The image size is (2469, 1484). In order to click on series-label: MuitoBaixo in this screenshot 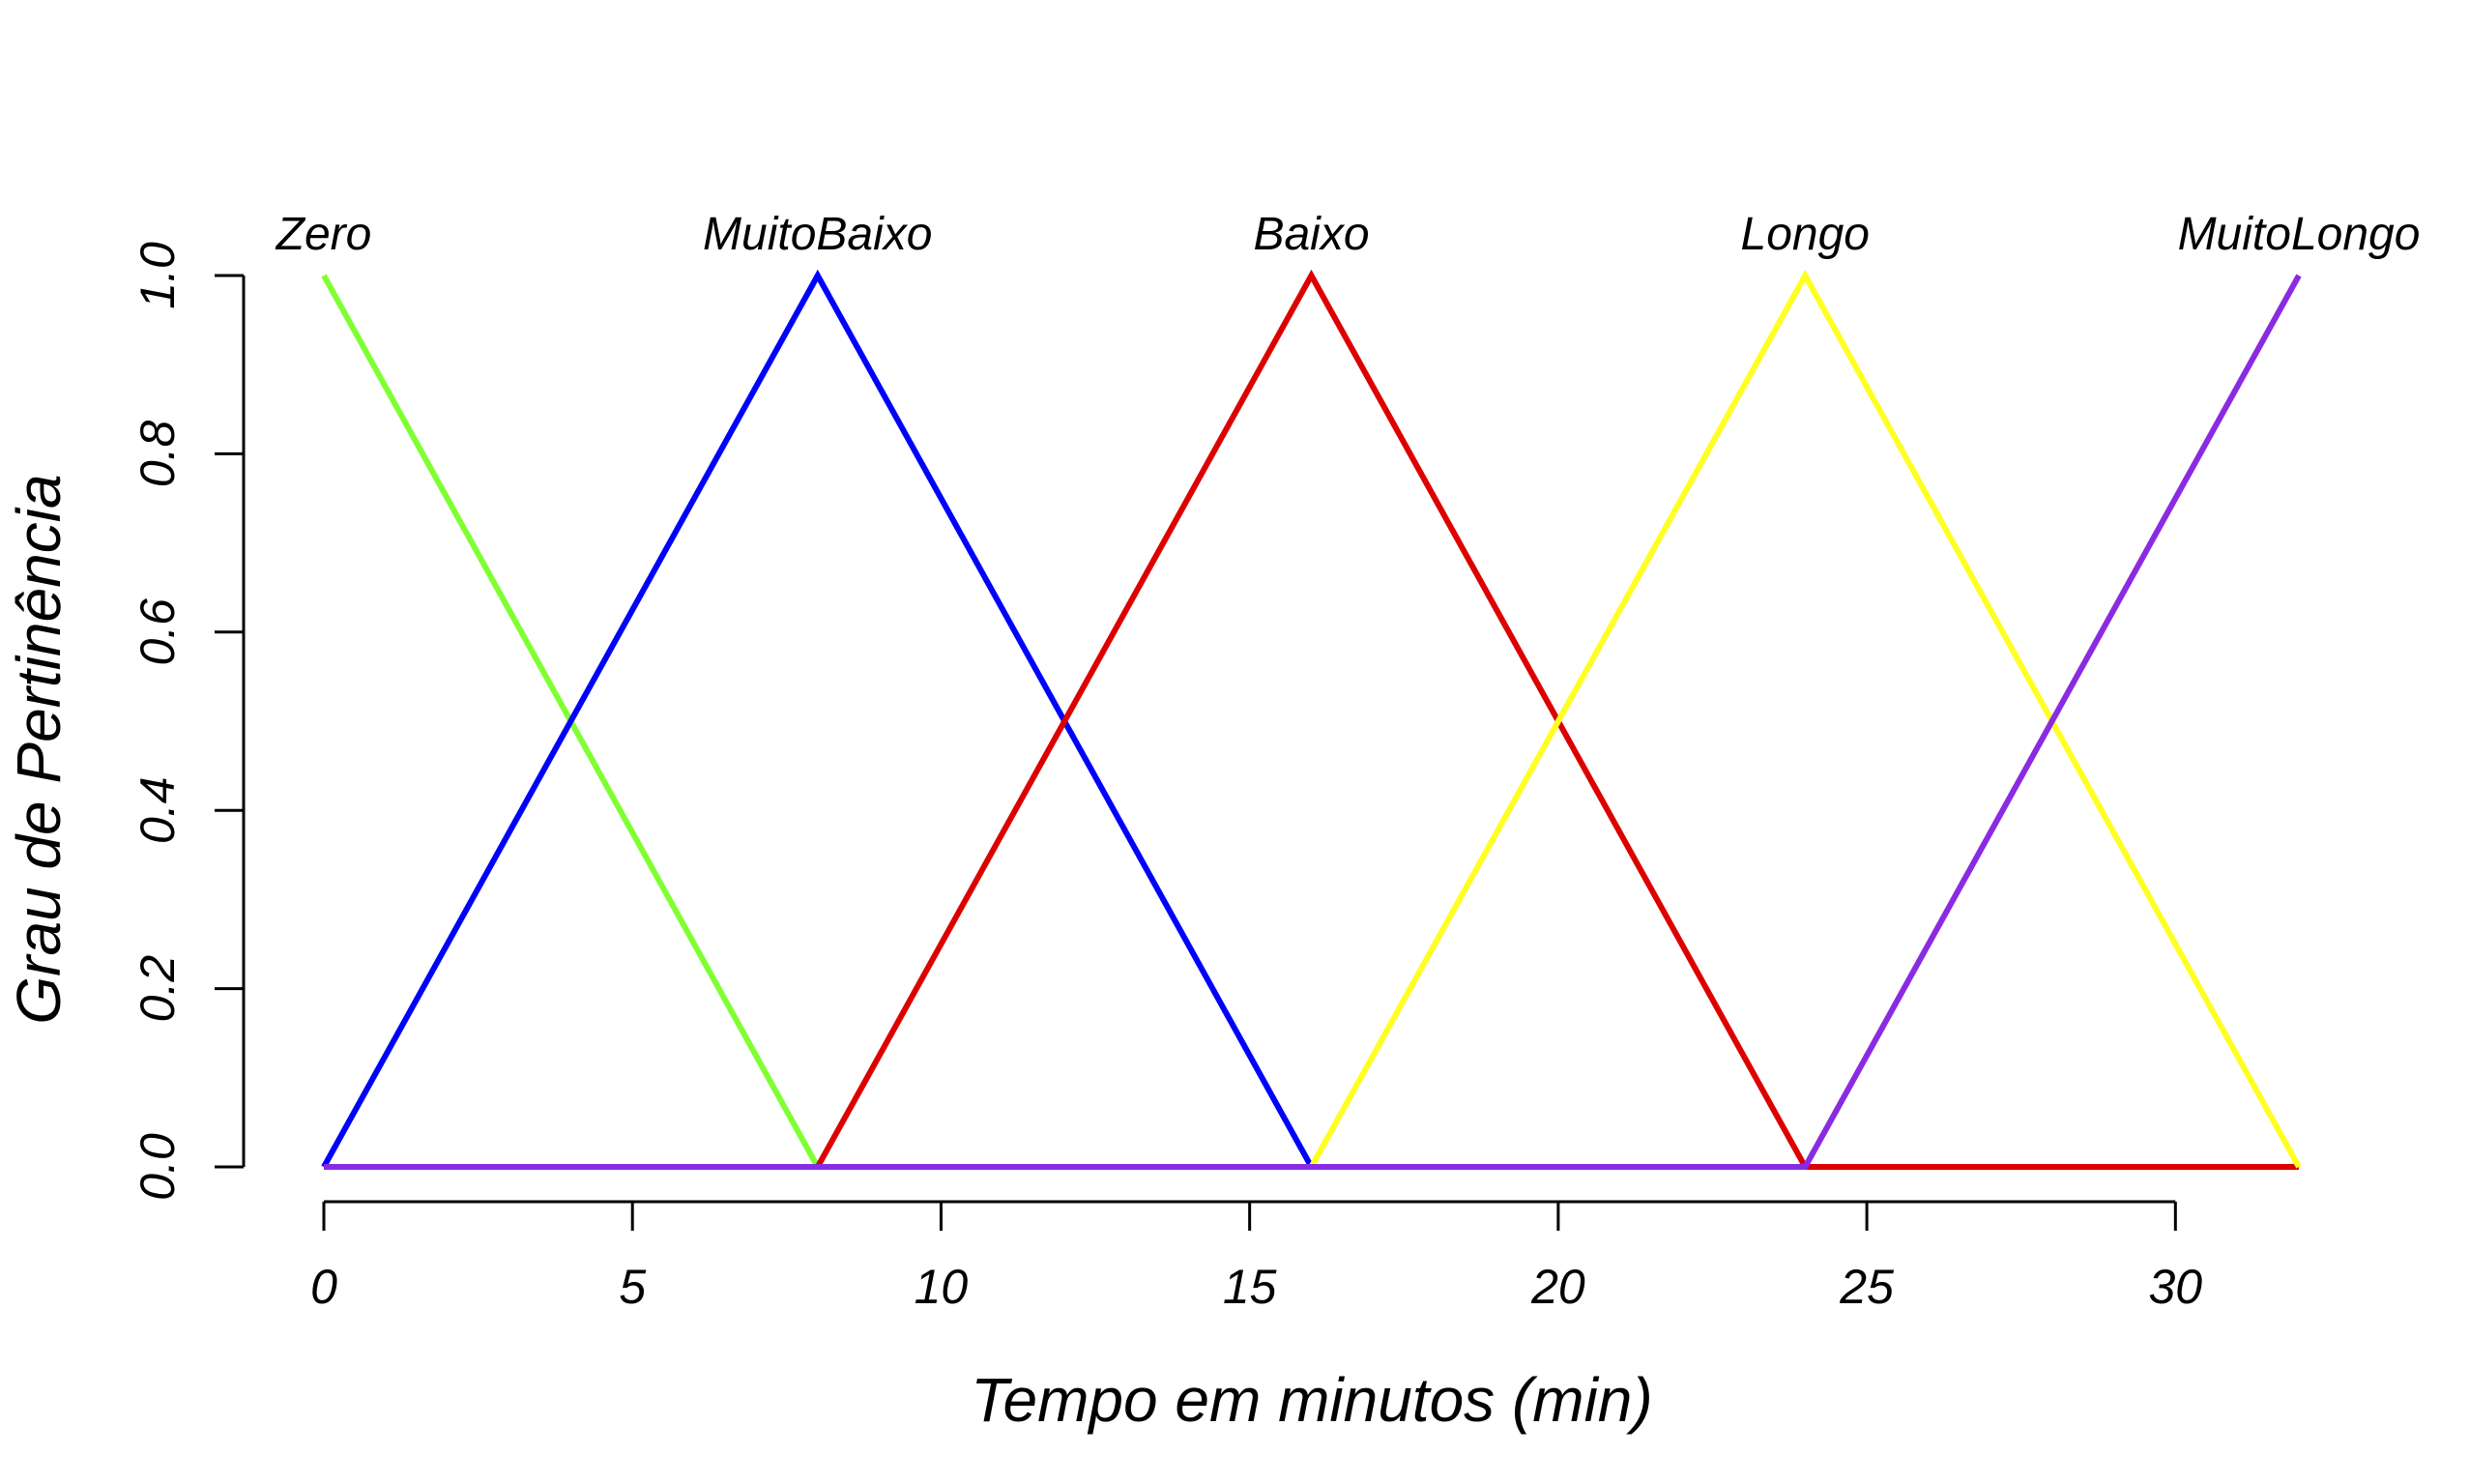, I will do `click(818, 235)`.